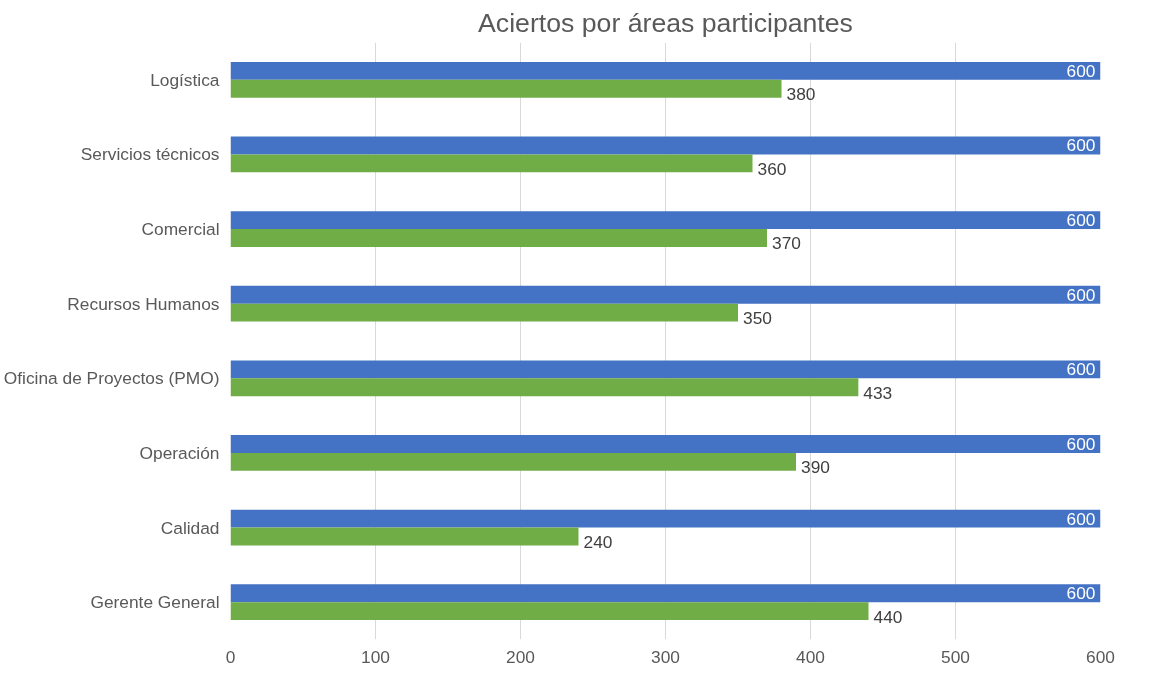  I want to click on data-label: 390, so click(815, 467).